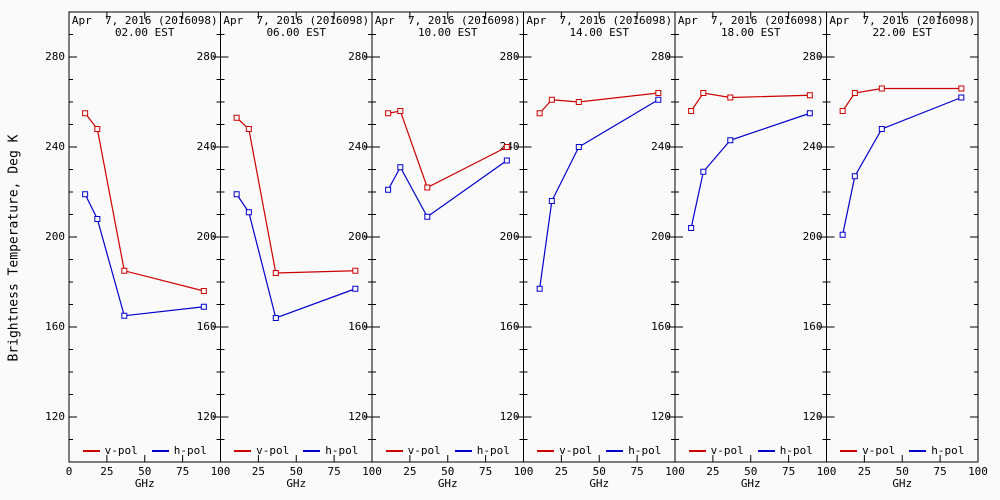 Image resolution: width=1000 pixels, height=500 pixels. I want to click on panel-time-label: 10.00 EST, so click(447, 32).